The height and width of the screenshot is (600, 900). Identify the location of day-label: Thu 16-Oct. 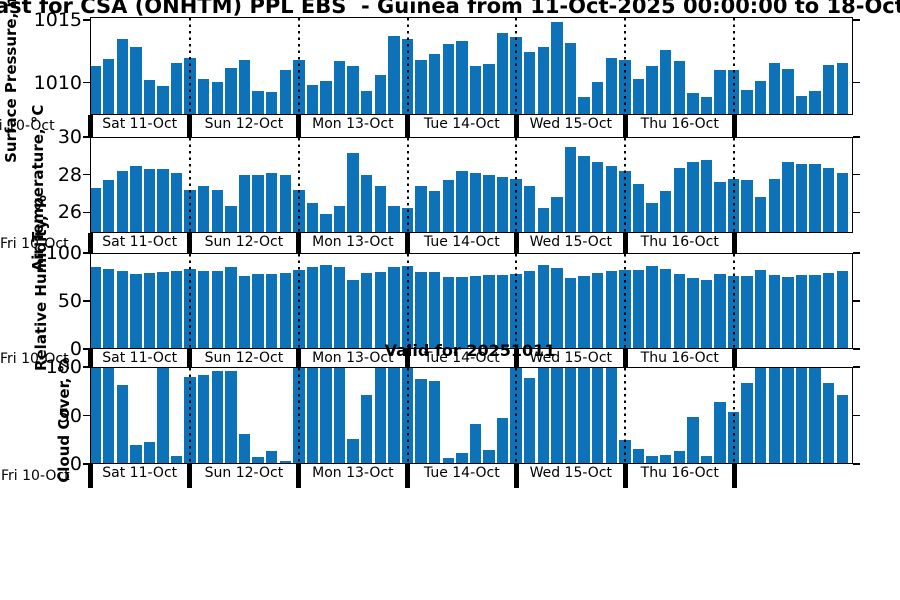
(679, 124).